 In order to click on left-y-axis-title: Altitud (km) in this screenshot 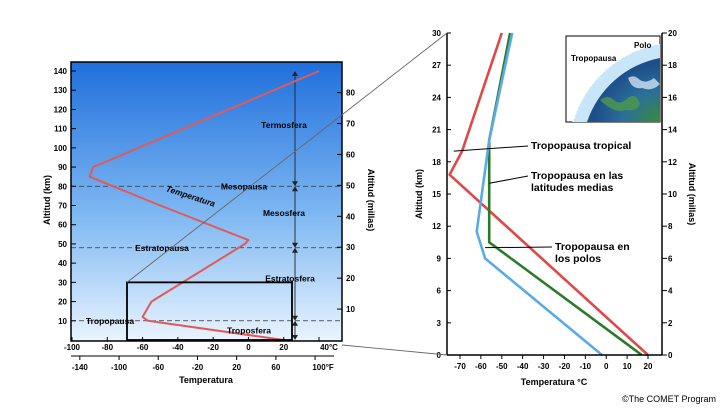, I will do `click(47, 200)`.